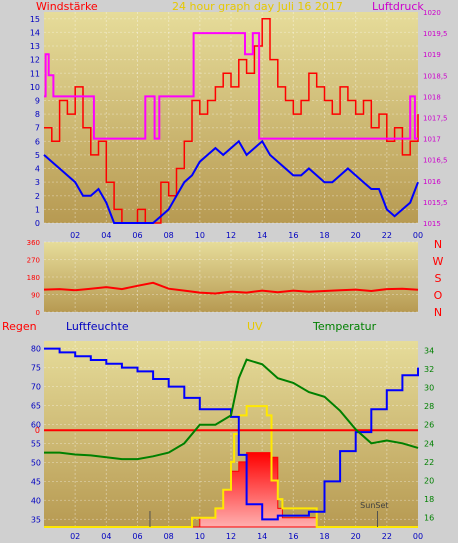  What do you see at coordinates (37, 128) in the screenshot?
I see `wind-tick-label: 7` at bounding box center [37, 128].